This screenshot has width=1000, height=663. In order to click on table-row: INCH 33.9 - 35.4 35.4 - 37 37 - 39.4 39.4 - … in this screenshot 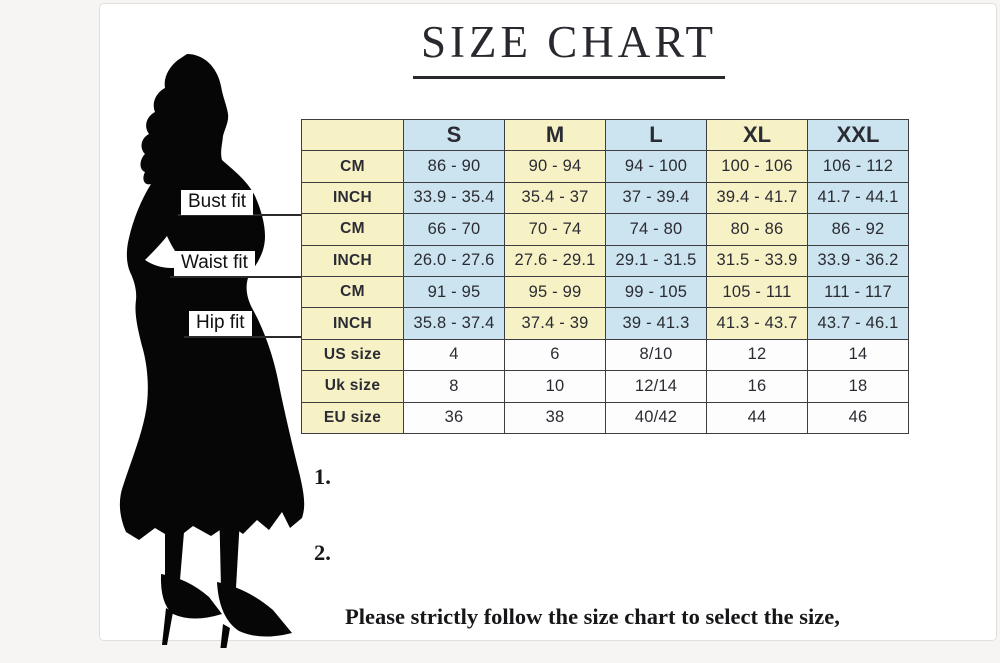, I will do `click(605, 198)`.